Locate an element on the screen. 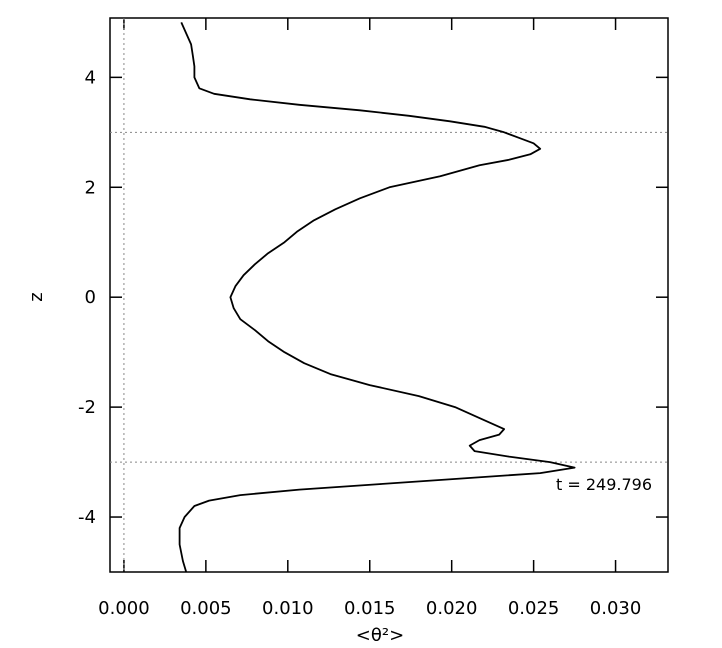  x-tick-label: 0.000 is located at coordinates (124, 608).